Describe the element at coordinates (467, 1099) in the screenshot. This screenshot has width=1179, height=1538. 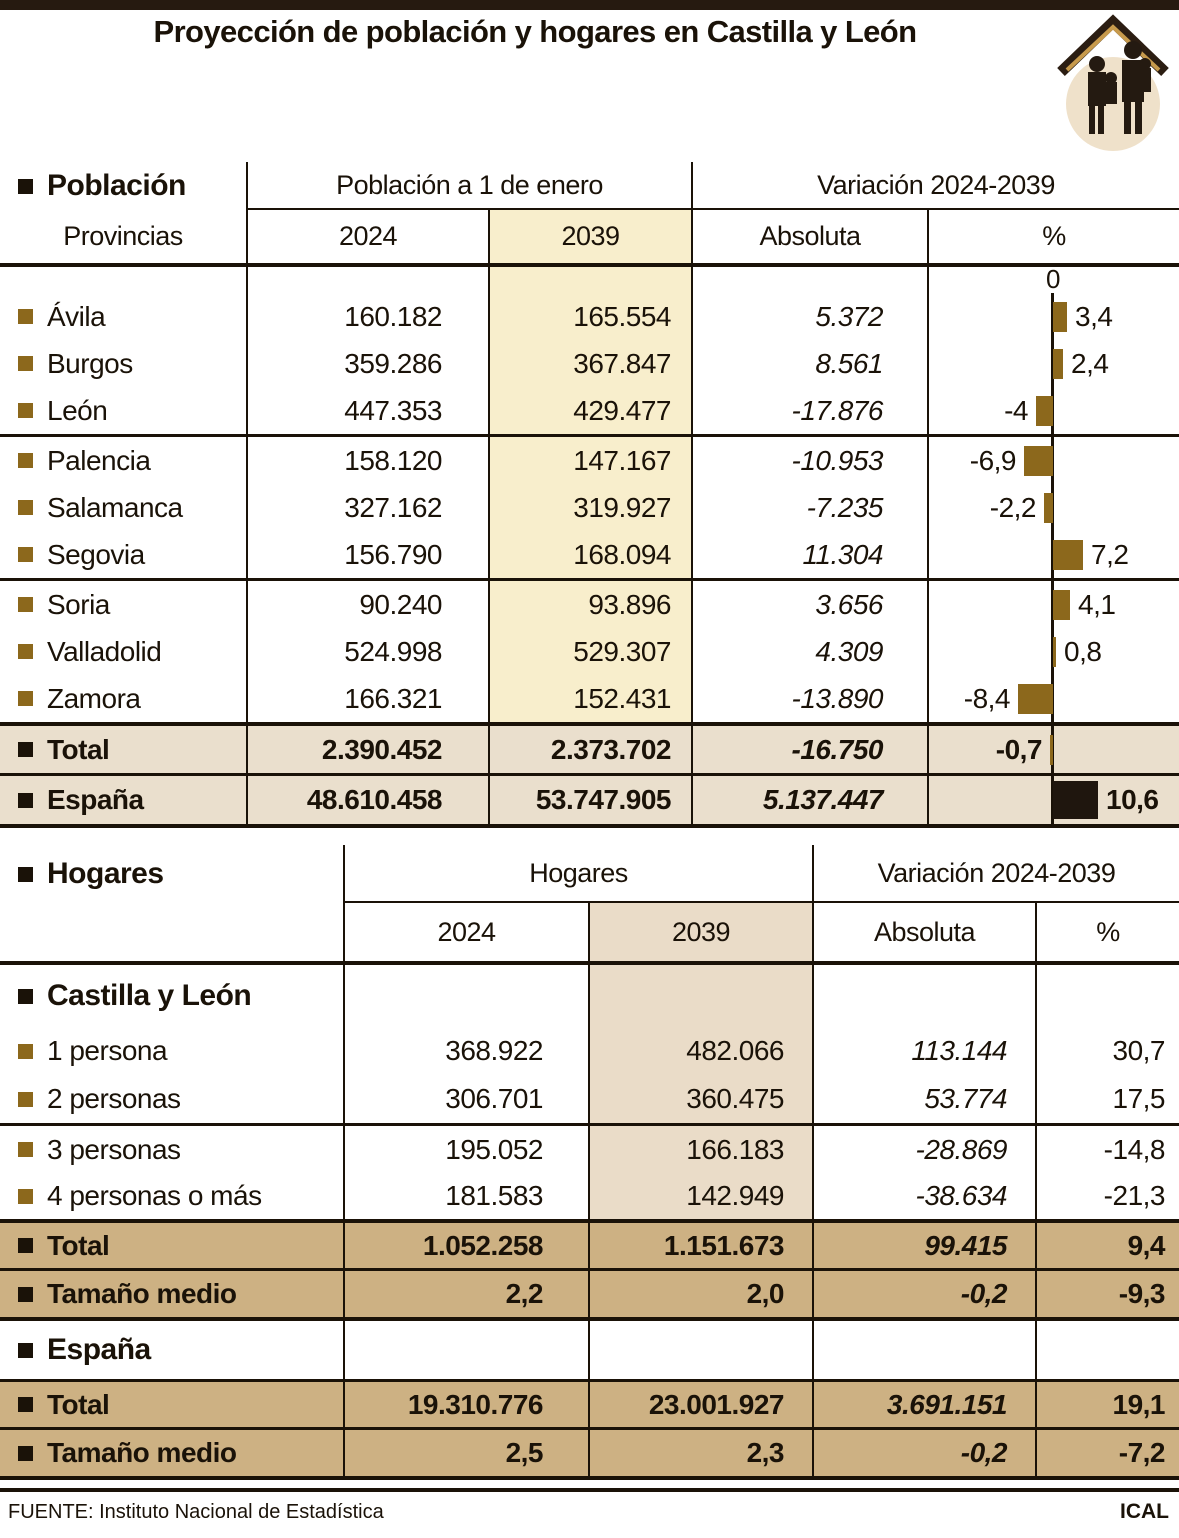
I see `hog-2024-value: 306.701` at that location.